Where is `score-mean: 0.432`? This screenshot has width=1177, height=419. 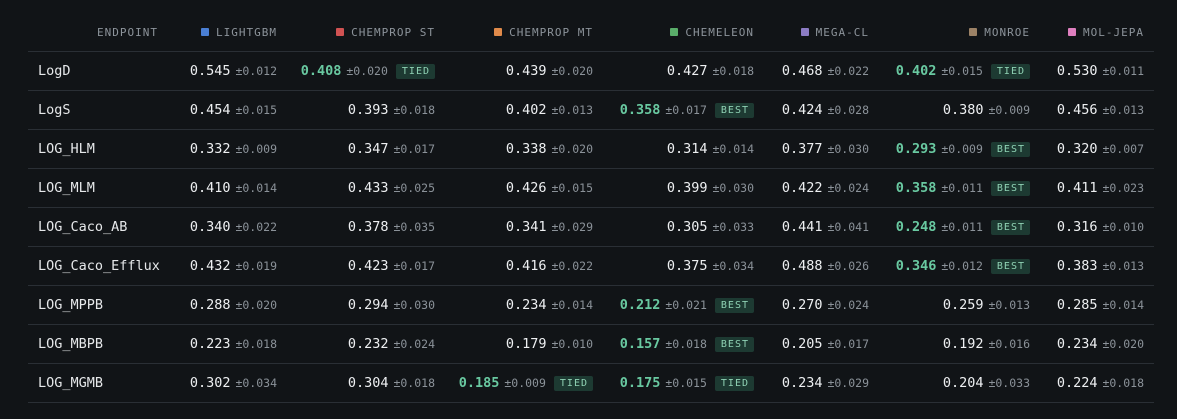 score-mean: 0.432 is located at coordinates (210, 266).